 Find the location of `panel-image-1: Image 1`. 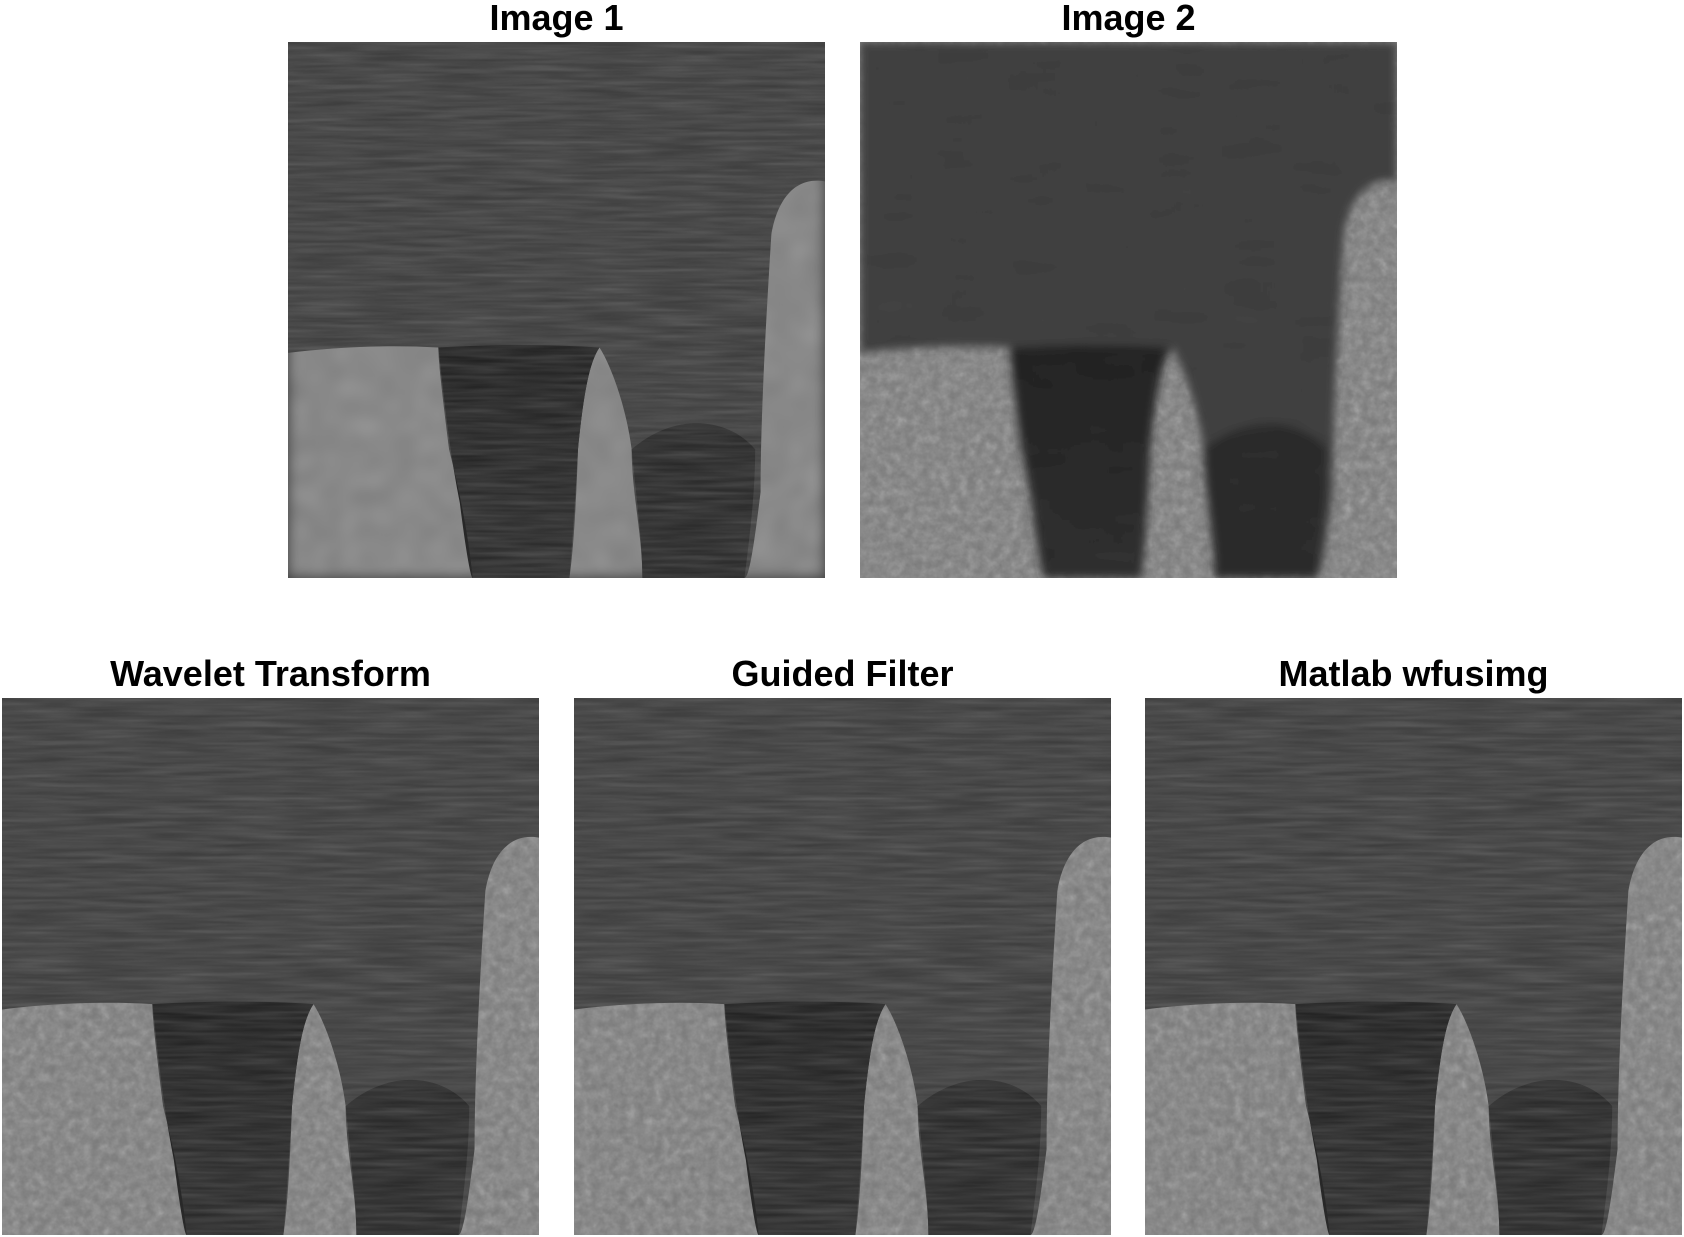

panel-image-1: Image 1 is located at coordinates (556, 289).